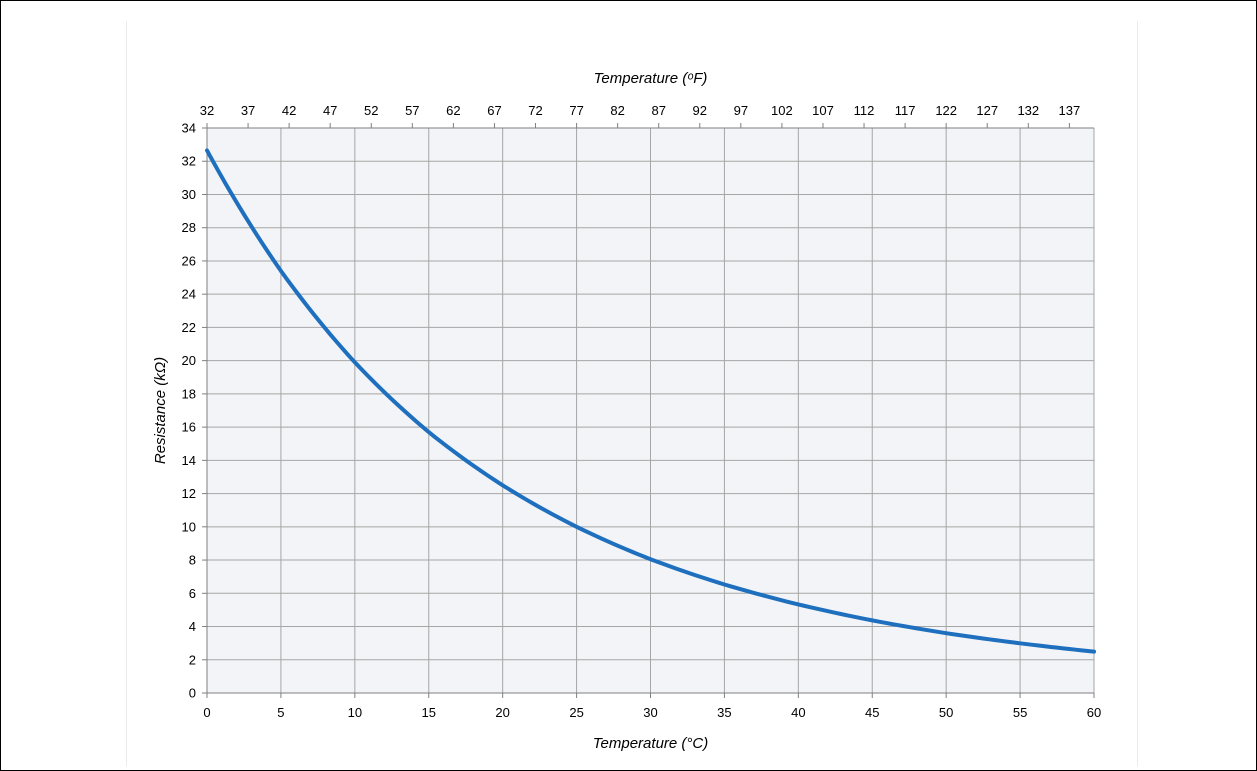 The width and height of the screenshot is (1257, 771). I want to click on x2-tick-label: 42, so click(289, 110).